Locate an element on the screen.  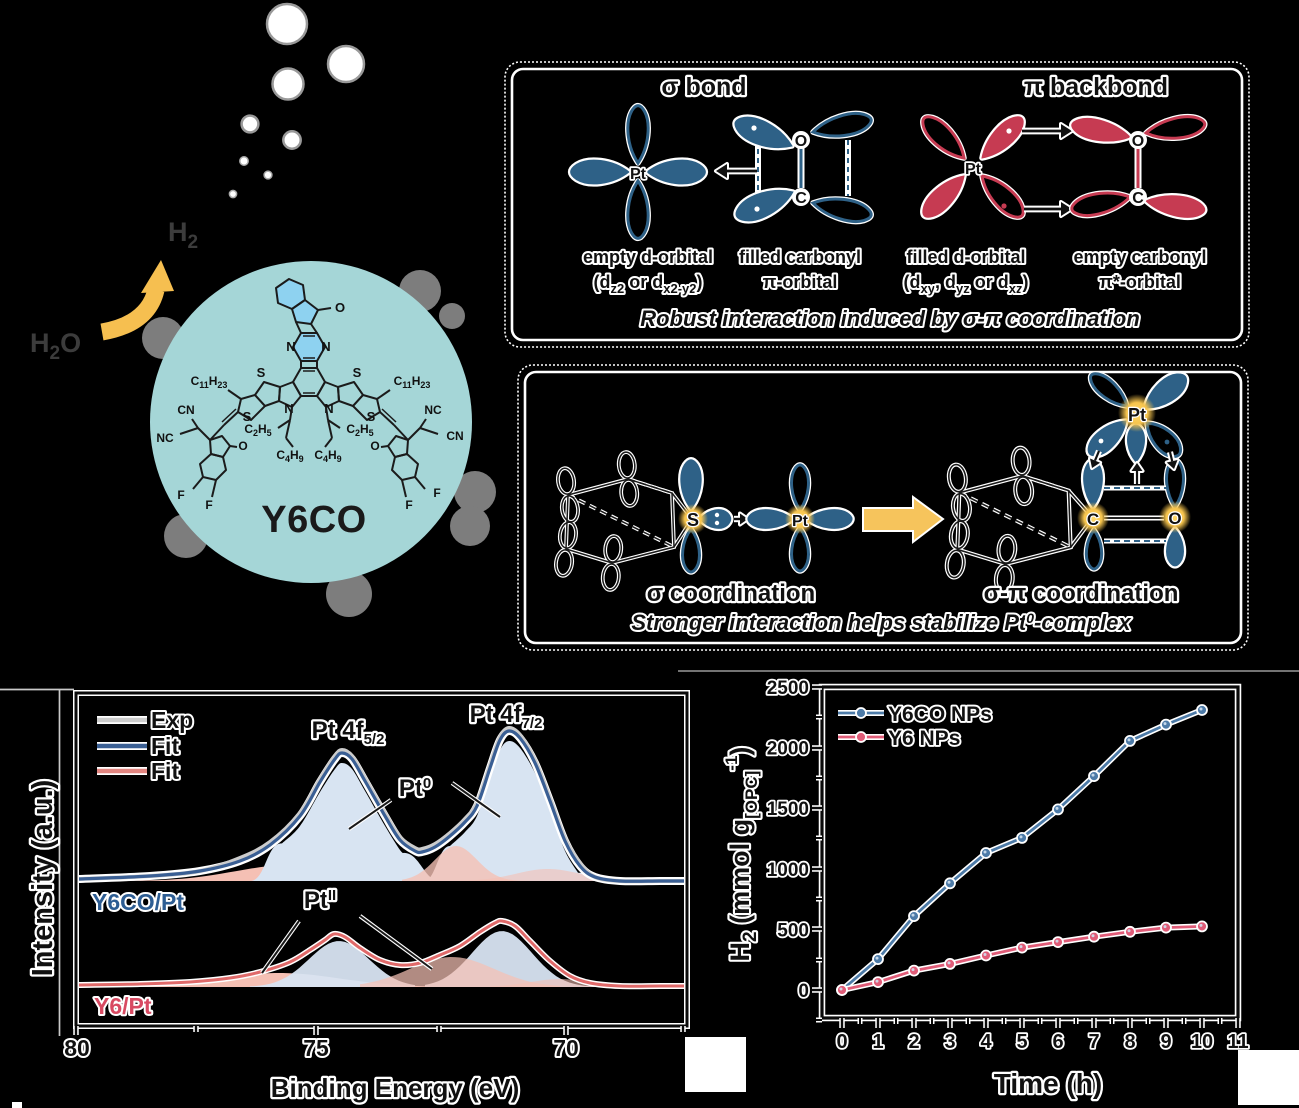
svg-text: 8 is located at coordinates (1129, 1042).